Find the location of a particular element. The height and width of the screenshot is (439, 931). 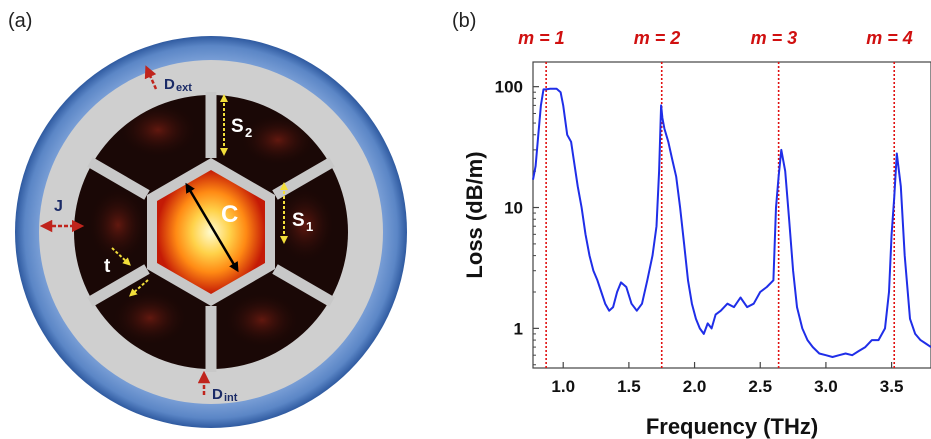

s2-label: S is located at coordinates (237, 126).